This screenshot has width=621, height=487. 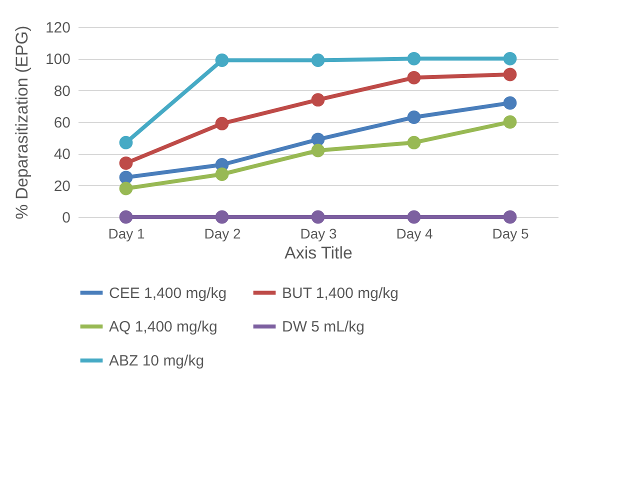 I want to click on legend-label: CEE 1,400 mg/kg, so click(x=168, y=293).